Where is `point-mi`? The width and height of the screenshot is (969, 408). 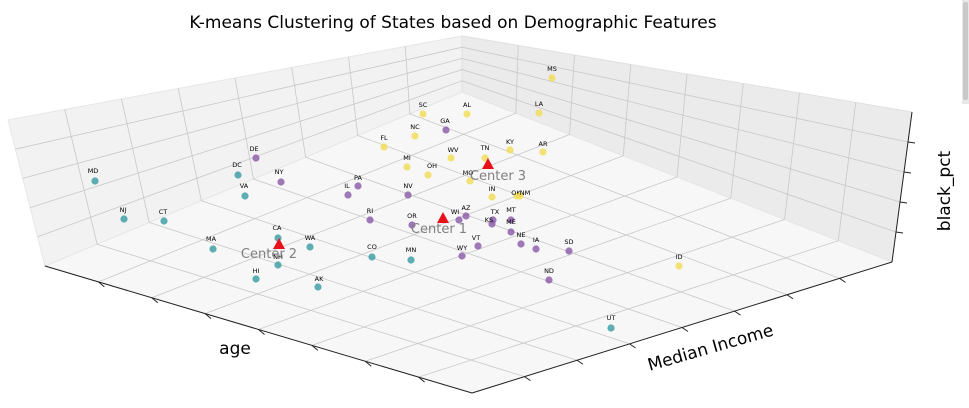 point-mi is located at coordinates (407, 167).